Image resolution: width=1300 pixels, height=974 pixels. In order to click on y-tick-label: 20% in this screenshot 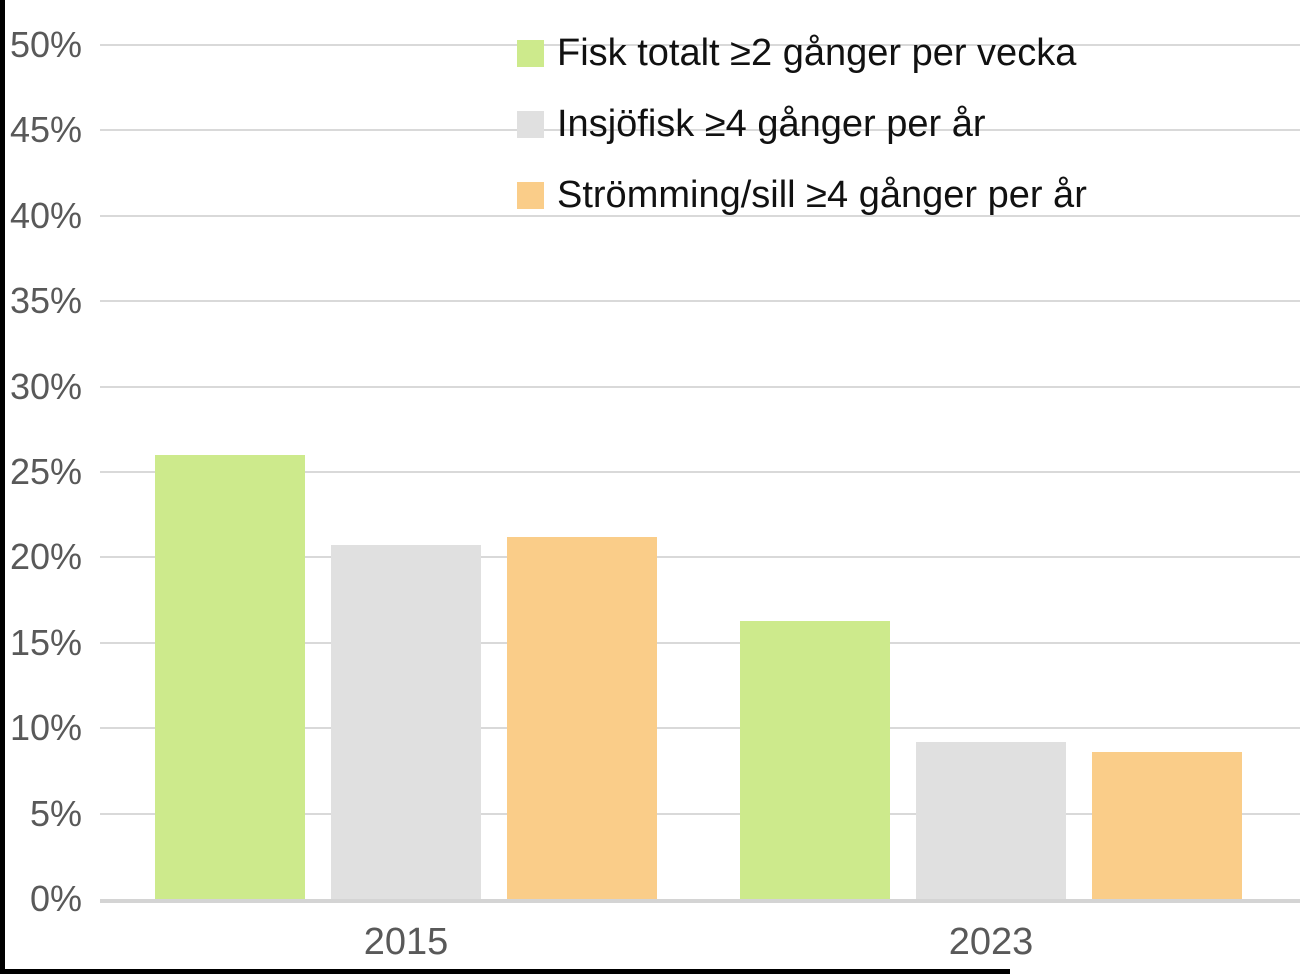, I will do `click(45, 557)`.